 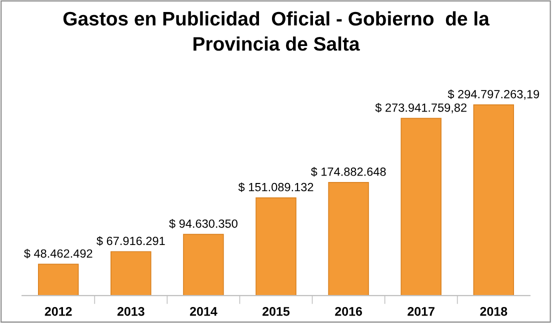 I want to click on x-tick-label: 2018, so click(x=494, y=311).